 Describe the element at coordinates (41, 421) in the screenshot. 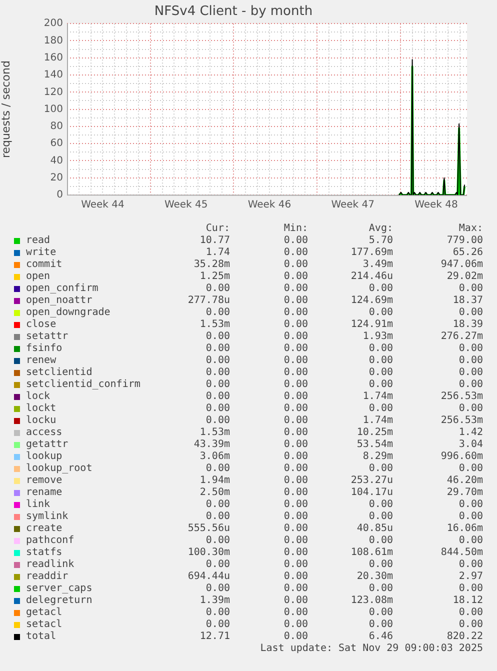

I see `legend-label: locku` at that location.